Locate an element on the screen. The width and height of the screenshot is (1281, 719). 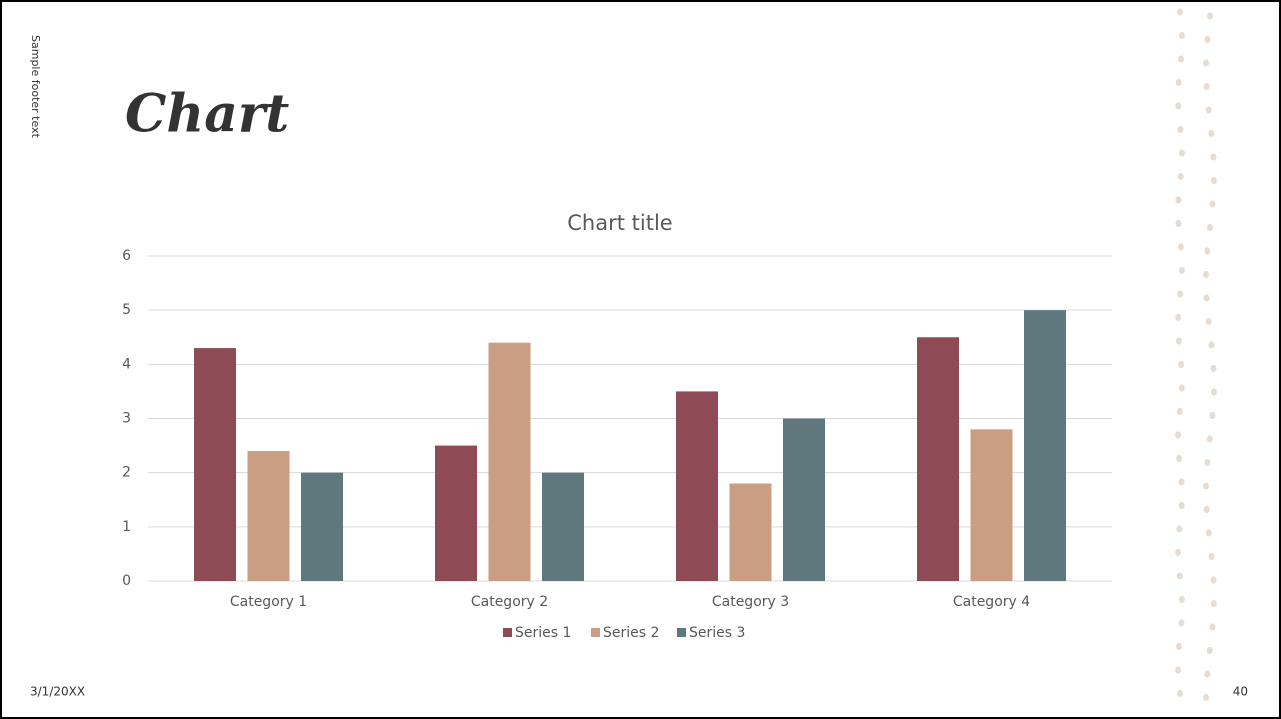
date: 3/1/20XX is located at coordinates (57, 692).